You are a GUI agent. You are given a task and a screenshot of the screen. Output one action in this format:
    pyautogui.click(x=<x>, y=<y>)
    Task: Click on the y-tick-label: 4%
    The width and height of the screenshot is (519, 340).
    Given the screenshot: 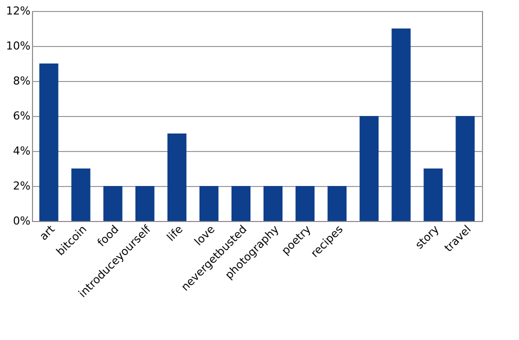 What is the action you would take?
    pyautogui.click(x=21, y=151)
    